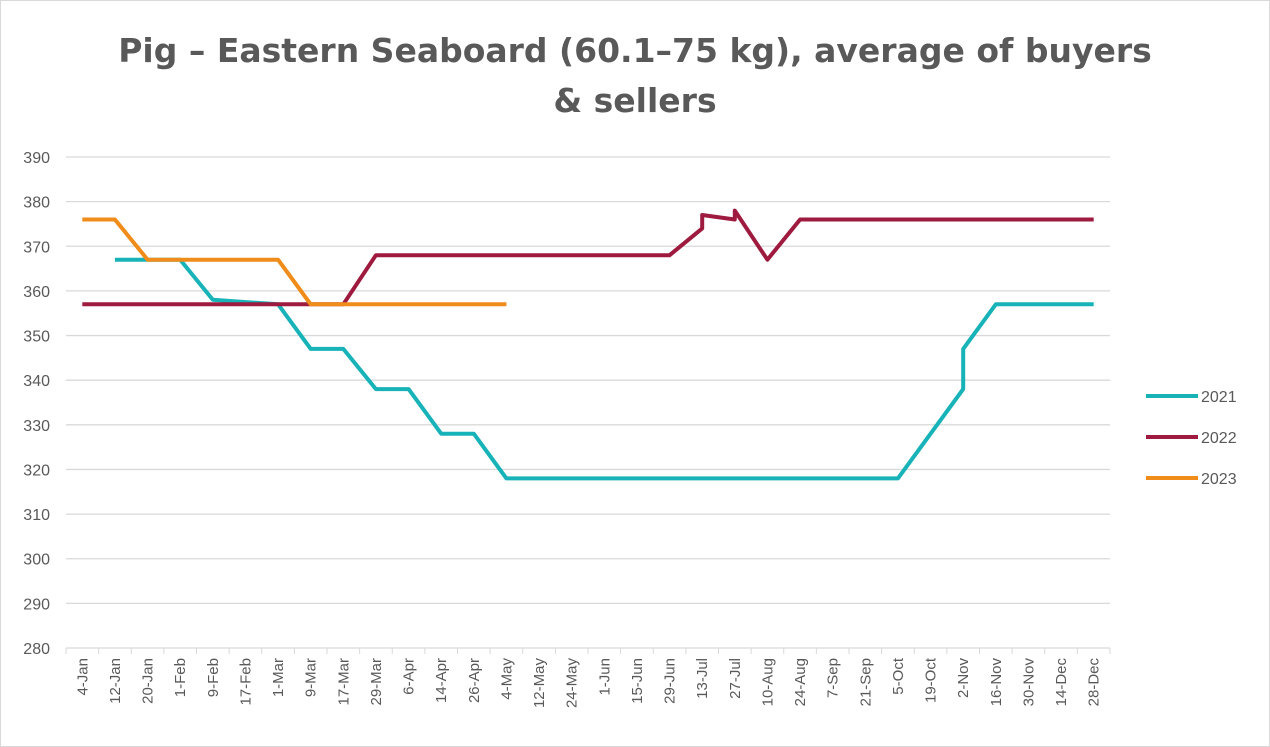 This screenshot has height=747, width=1270. What do you see at coordinates (1219, 438) in the screenshot?
I see `legend-label-2022: 2022` at bounding box center [1219, 438].